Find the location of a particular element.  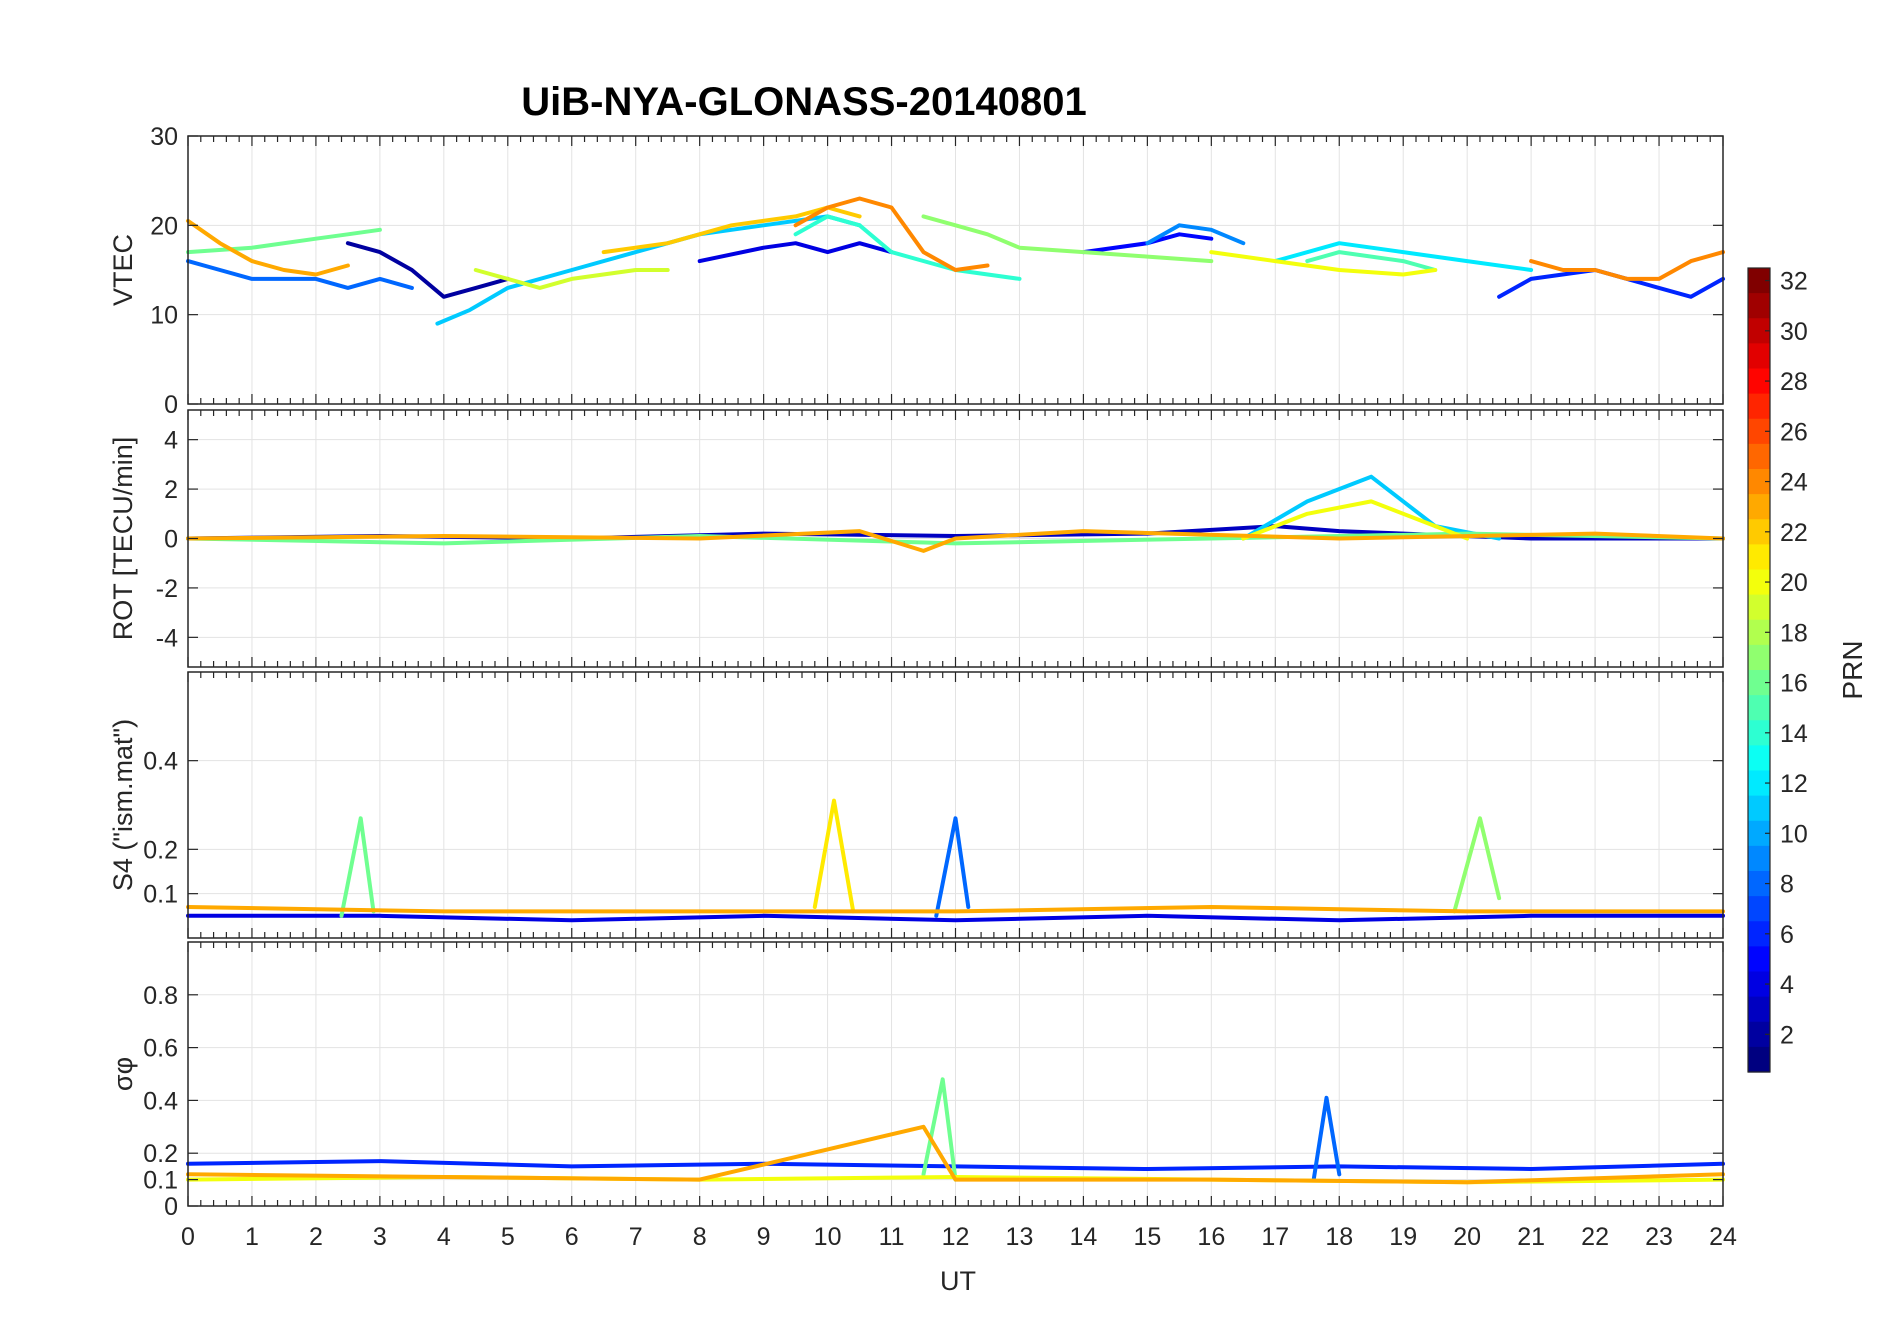

x-tick-label: 17 is located at coordinates (1275, 1237).